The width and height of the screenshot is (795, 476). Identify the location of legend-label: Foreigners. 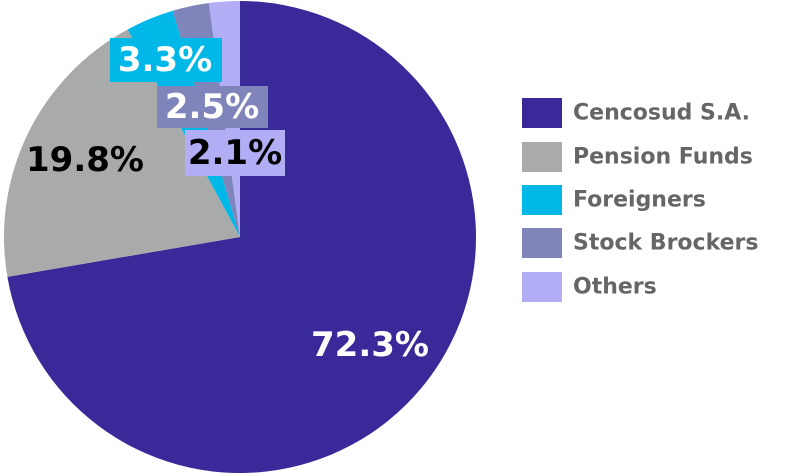
(639, 200).